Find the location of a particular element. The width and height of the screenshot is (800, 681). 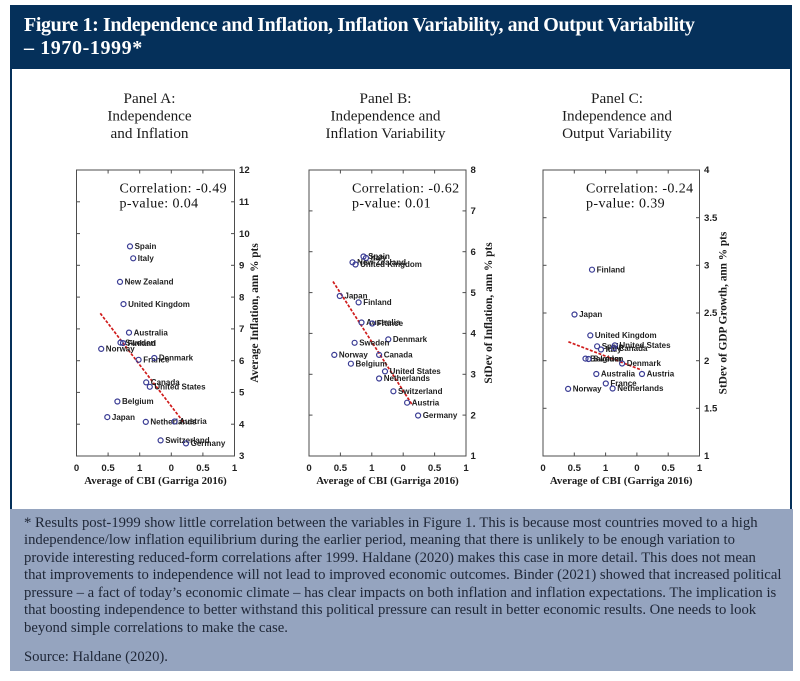

svg-text: 7 is located at coordinates (241, 329).